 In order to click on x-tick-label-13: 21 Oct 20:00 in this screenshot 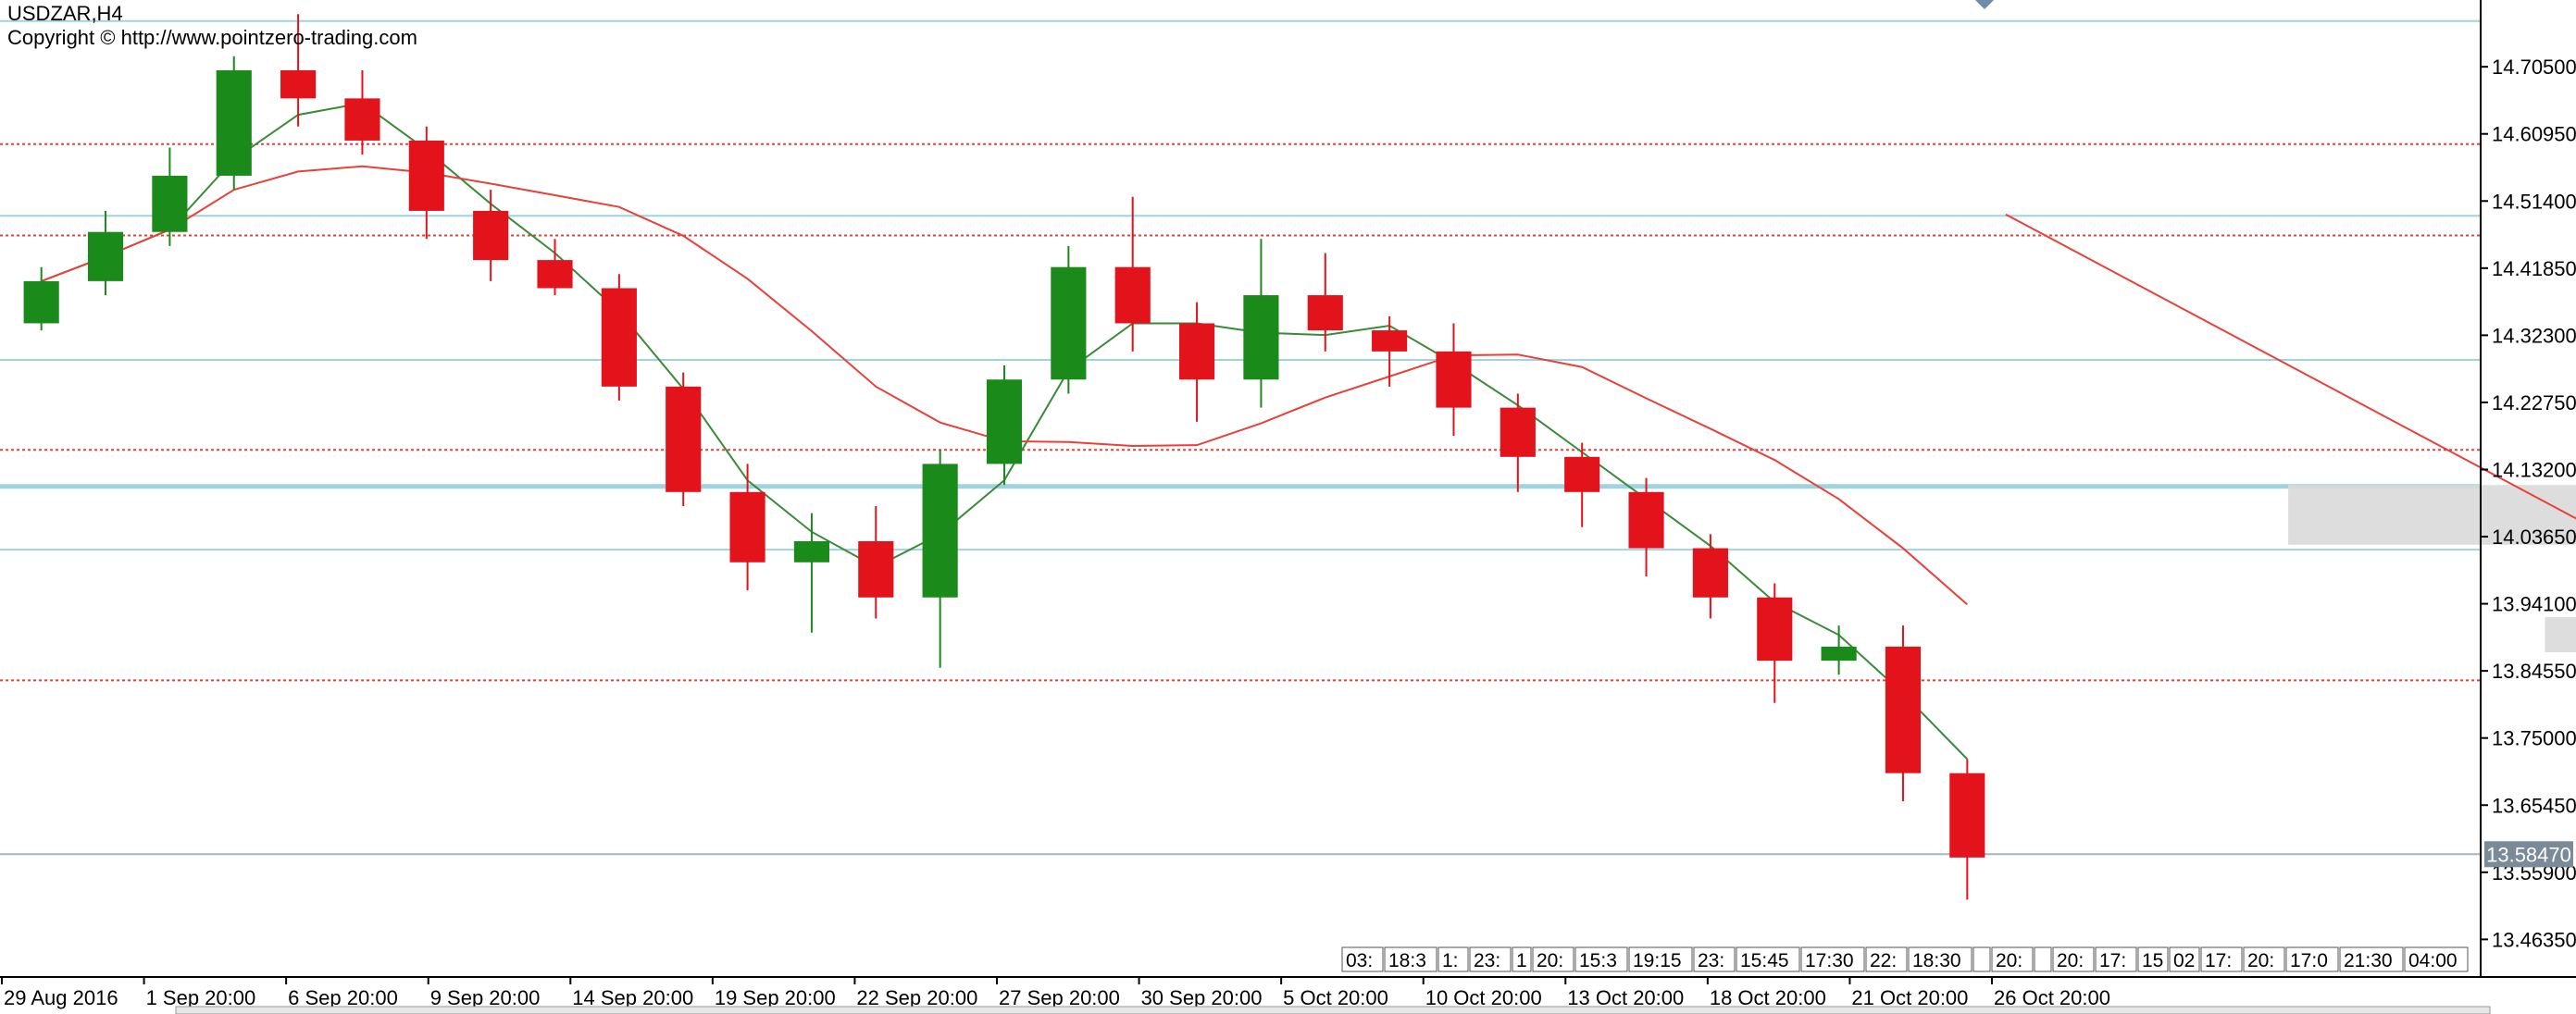, I will do `click(1909, 997)`.